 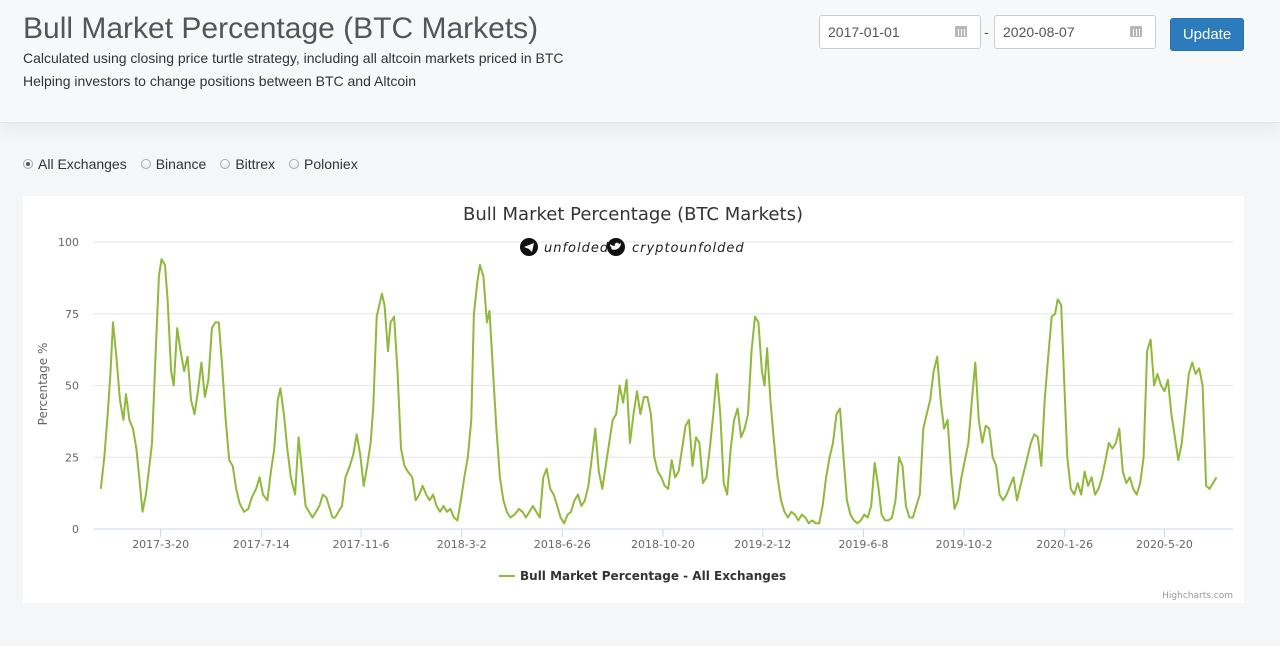 I want to click on end-date-input, so click(x=1075, y=32).